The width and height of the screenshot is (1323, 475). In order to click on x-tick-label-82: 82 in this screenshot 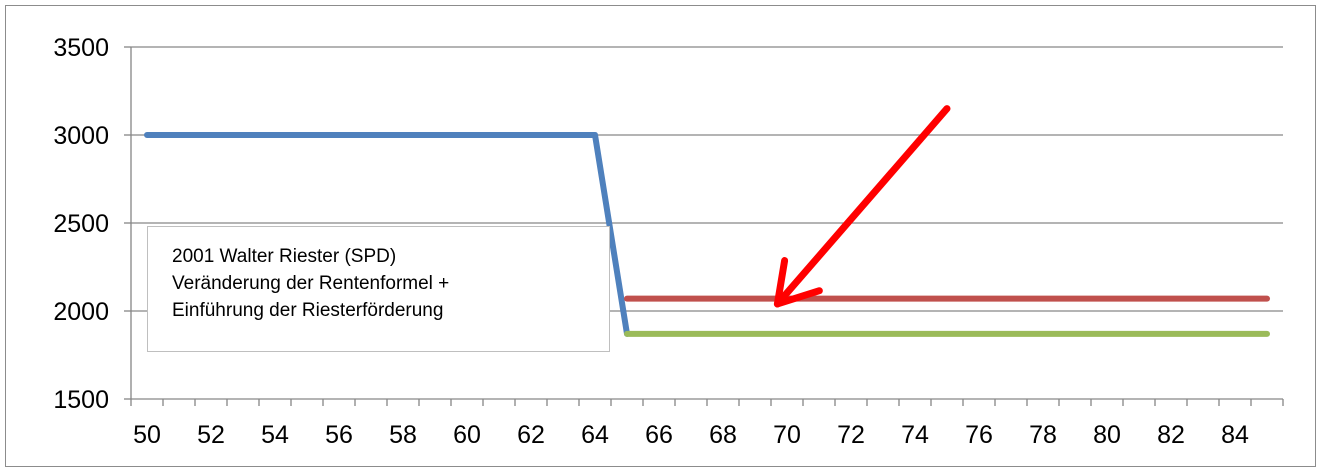, I will do `click(1171, 435)`.